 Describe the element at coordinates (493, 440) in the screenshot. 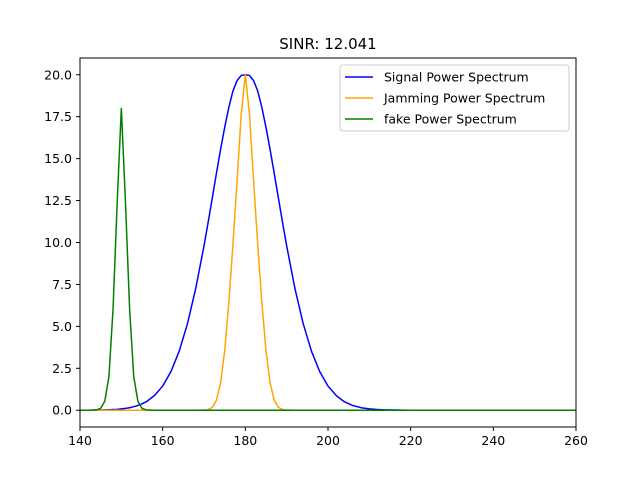

I see `x-tick-label-5: 240` at that location.